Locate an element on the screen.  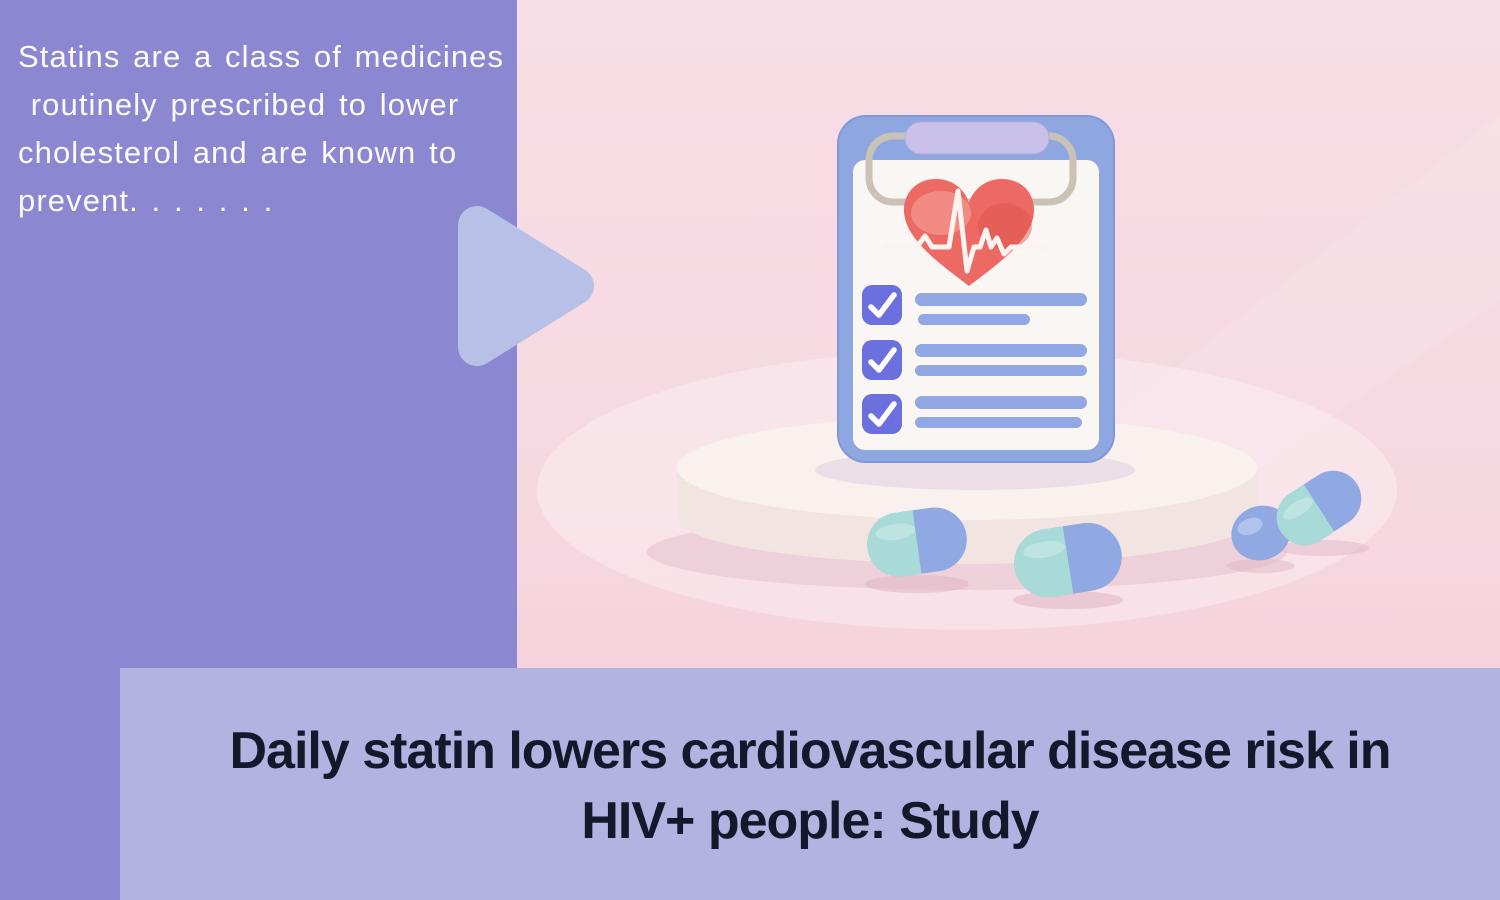
quote-line: Statins are a class of medicines is located at coordinates (261, 56).